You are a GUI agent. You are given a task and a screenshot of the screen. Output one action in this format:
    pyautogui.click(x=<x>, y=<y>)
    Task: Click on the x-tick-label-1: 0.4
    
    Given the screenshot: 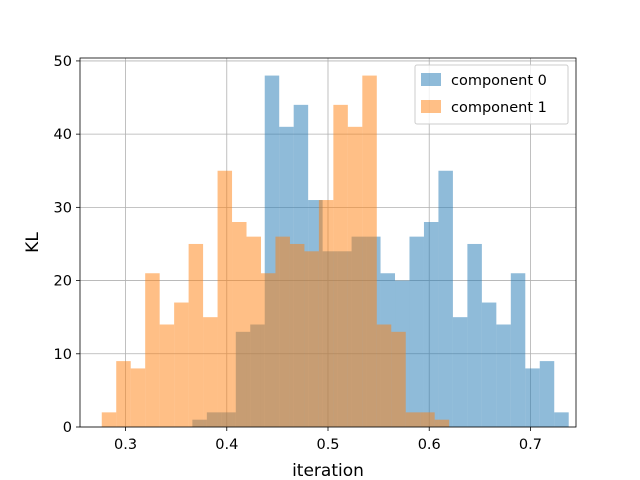 What is the action you would take?
    pyautogui.click(x=226, y=445)
    